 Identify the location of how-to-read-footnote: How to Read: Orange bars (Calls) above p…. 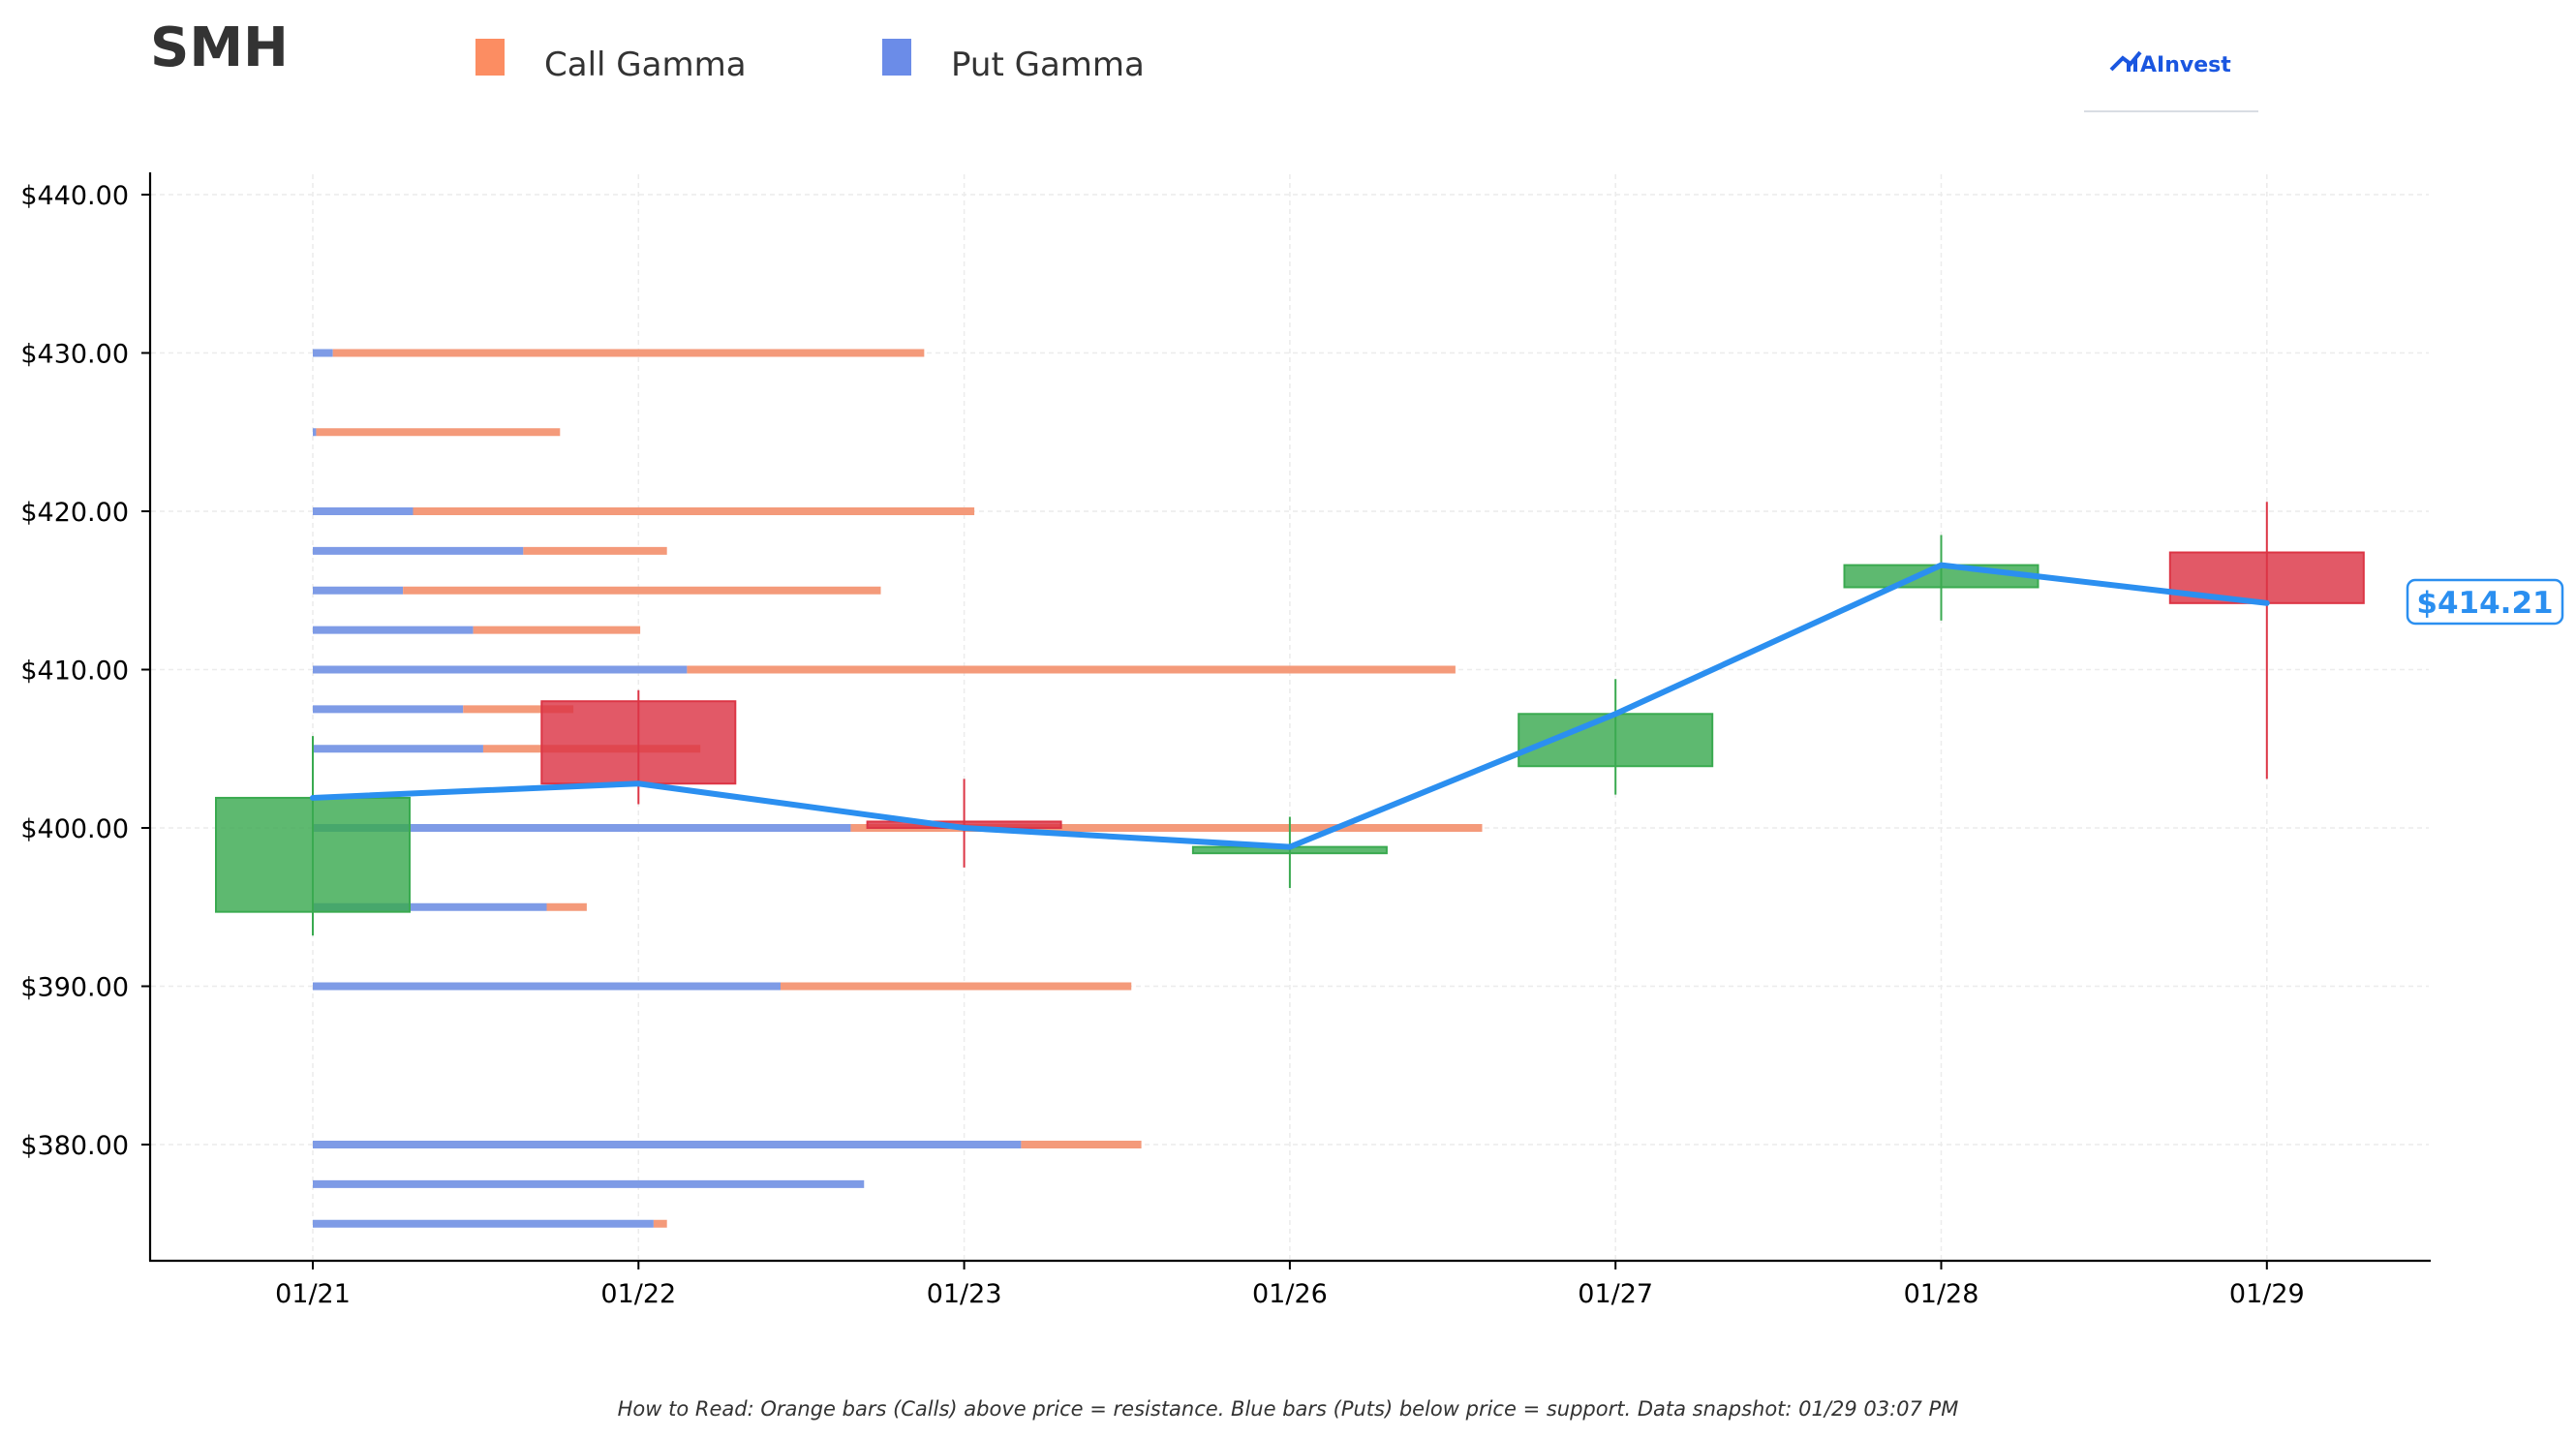
(1288, 1409).